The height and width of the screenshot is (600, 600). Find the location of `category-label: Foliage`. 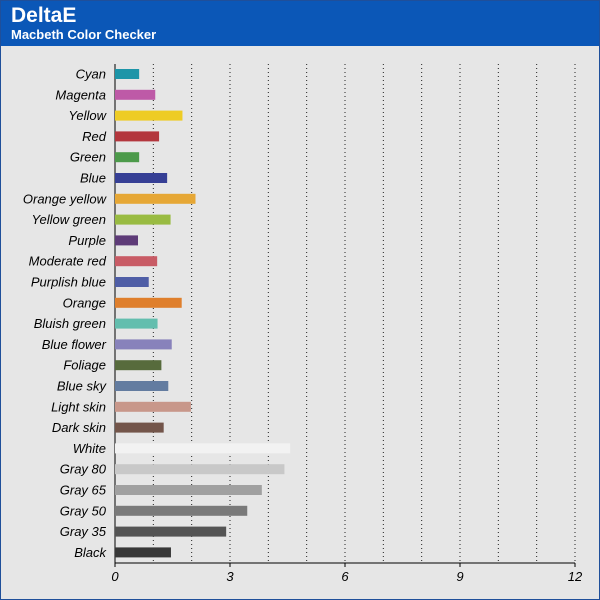

category-label: Foliage is located at coordinates (84, 365).